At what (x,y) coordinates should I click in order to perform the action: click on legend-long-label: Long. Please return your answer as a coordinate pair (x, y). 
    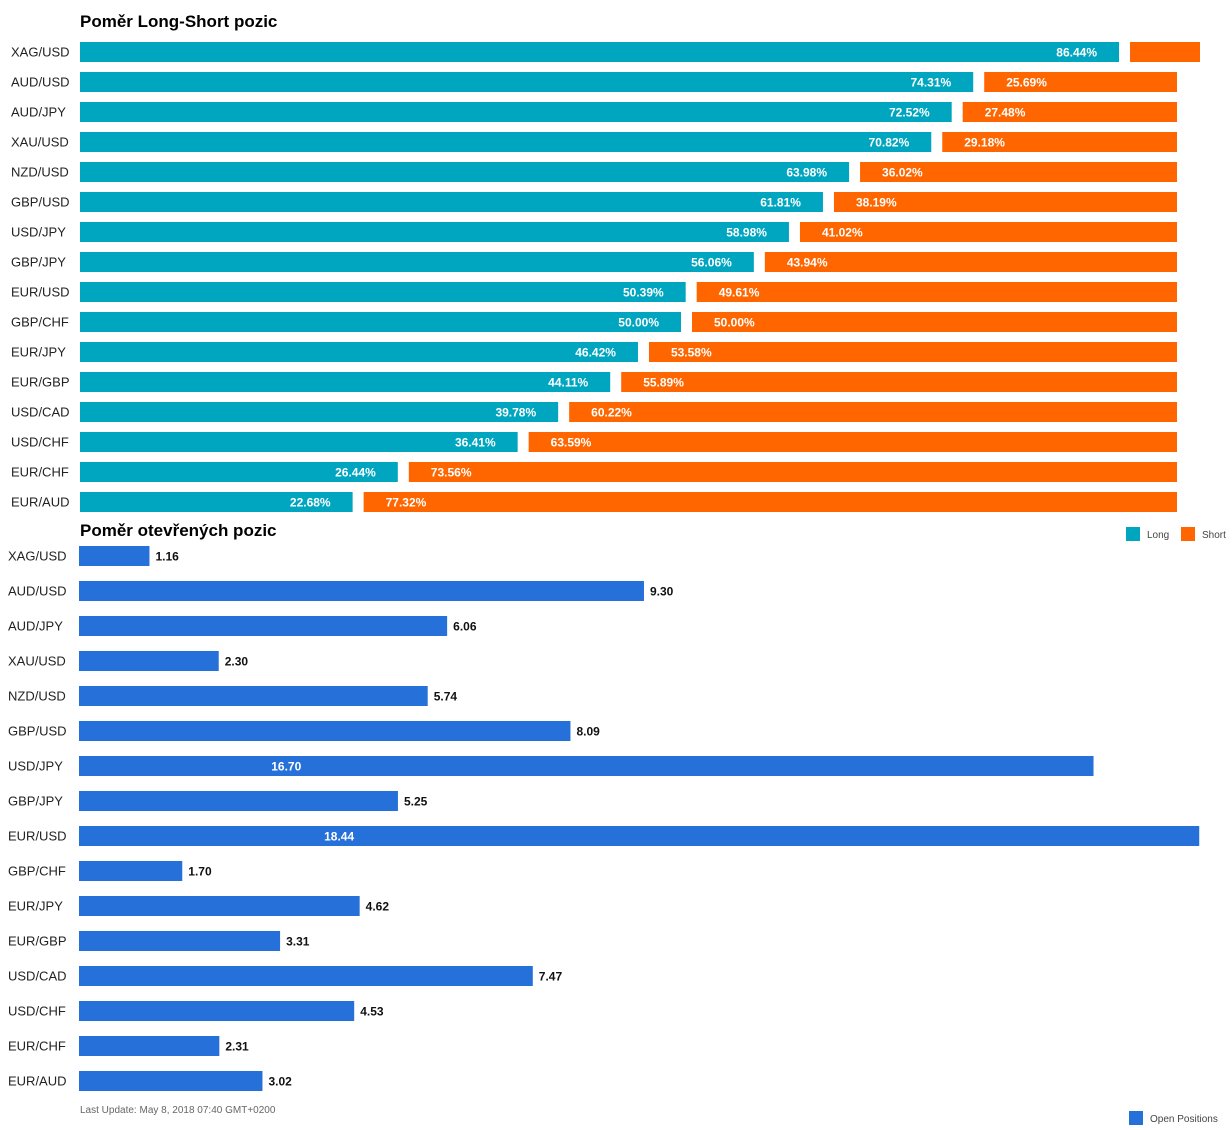
    Looking at the image, I should click on (1158, 535).